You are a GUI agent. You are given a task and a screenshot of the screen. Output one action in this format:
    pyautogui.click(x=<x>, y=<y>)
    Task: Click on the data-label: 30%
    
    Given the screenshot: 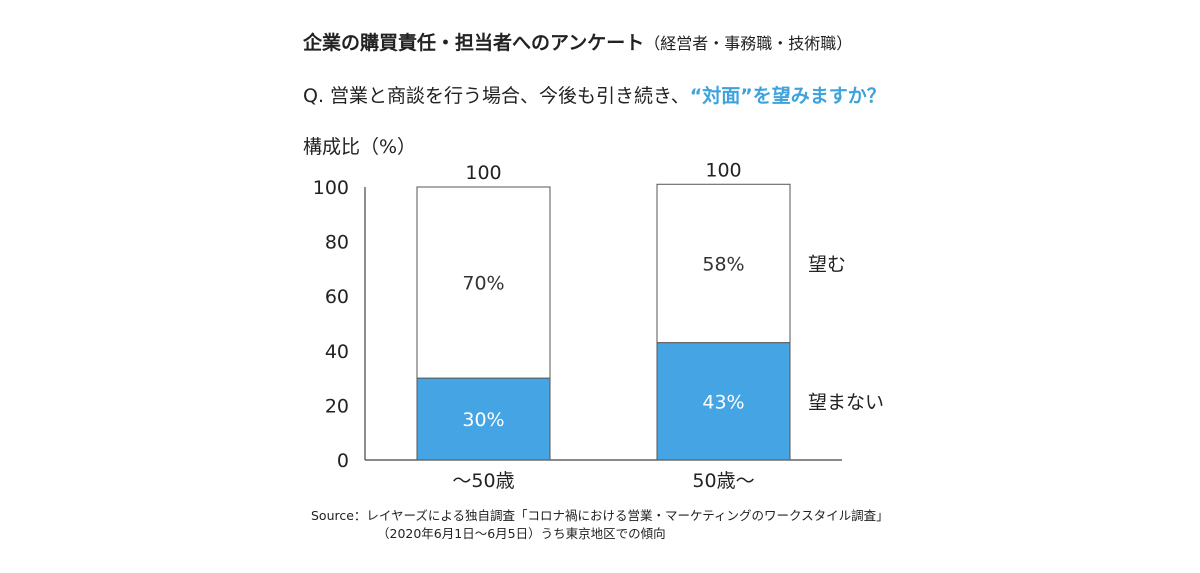 What is the action you would take?
    pyautogui.click(x=483, y=420)
    